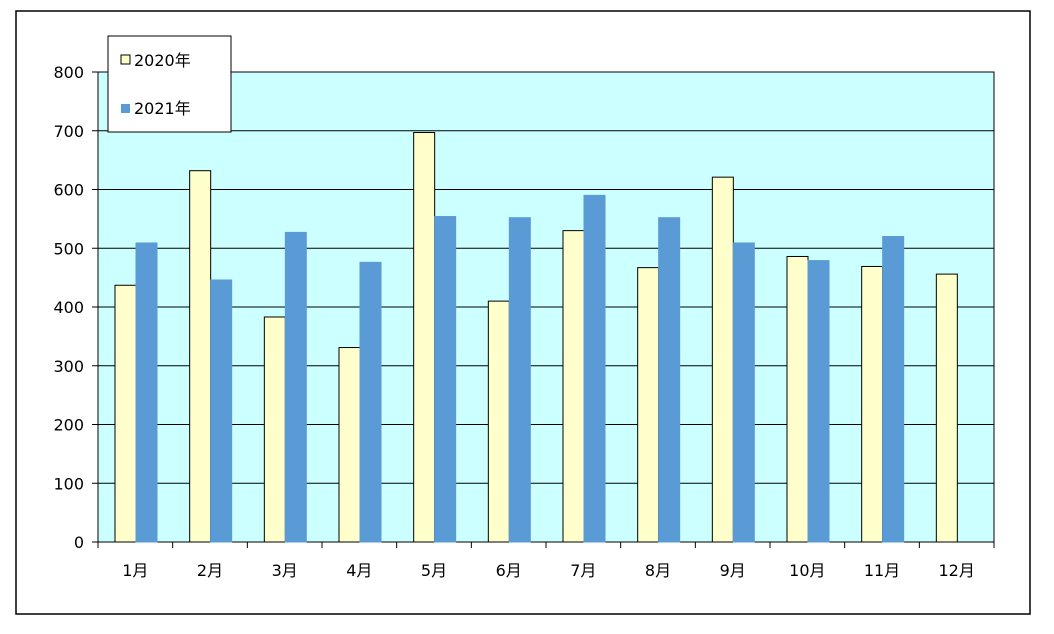 This screenshot has width=1054, height=634. Describe the element at coordinates (882, 570) in the screenshot. I see `x-tick-label: 11月` at that location.